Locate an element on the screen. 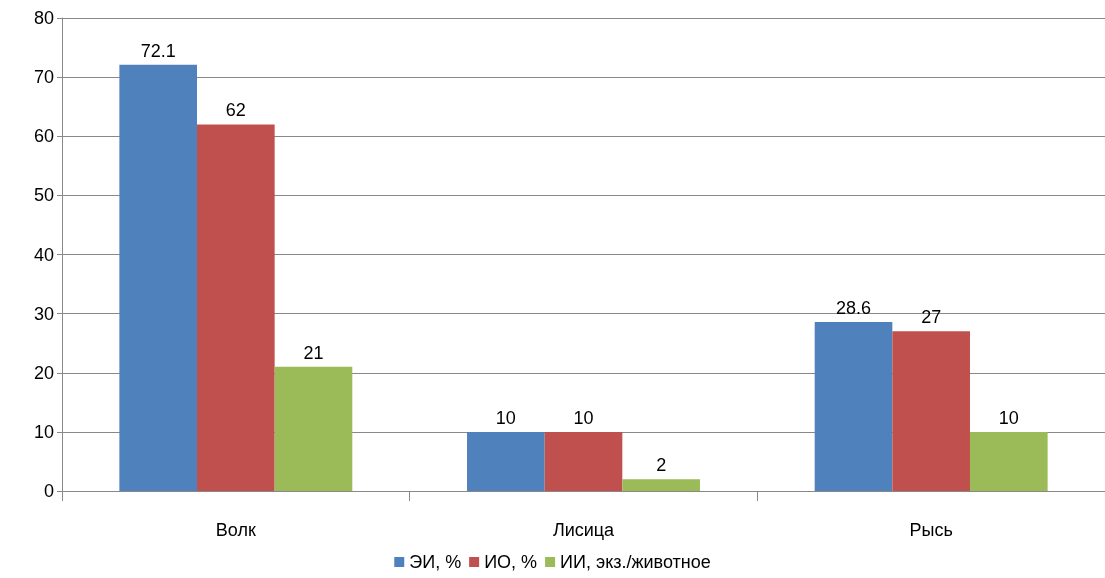 Image resolution: width=1105 pixels, height=578 pixels. y-tick-label: 30 is located at coordinates (43, 313).